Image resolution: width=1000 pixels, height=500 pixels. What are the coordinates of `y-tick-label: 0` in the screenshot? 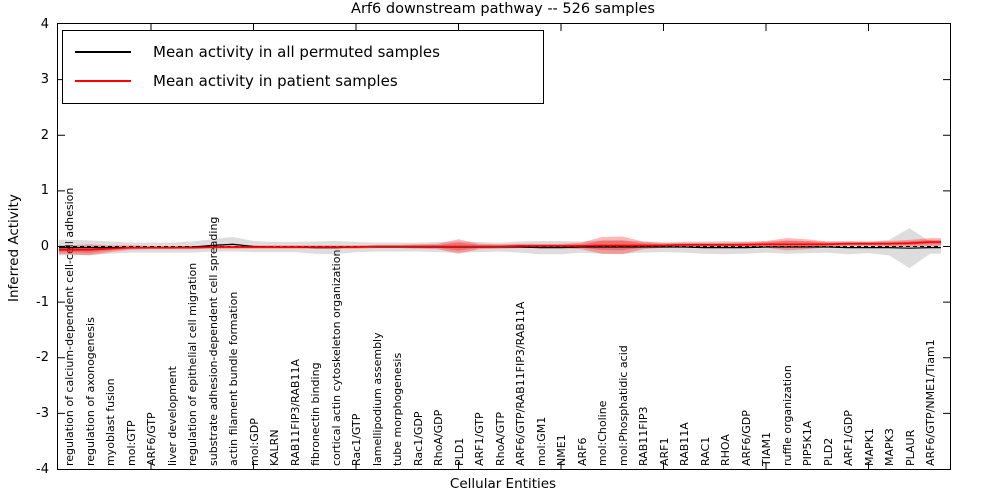 It's located at (44, 246).